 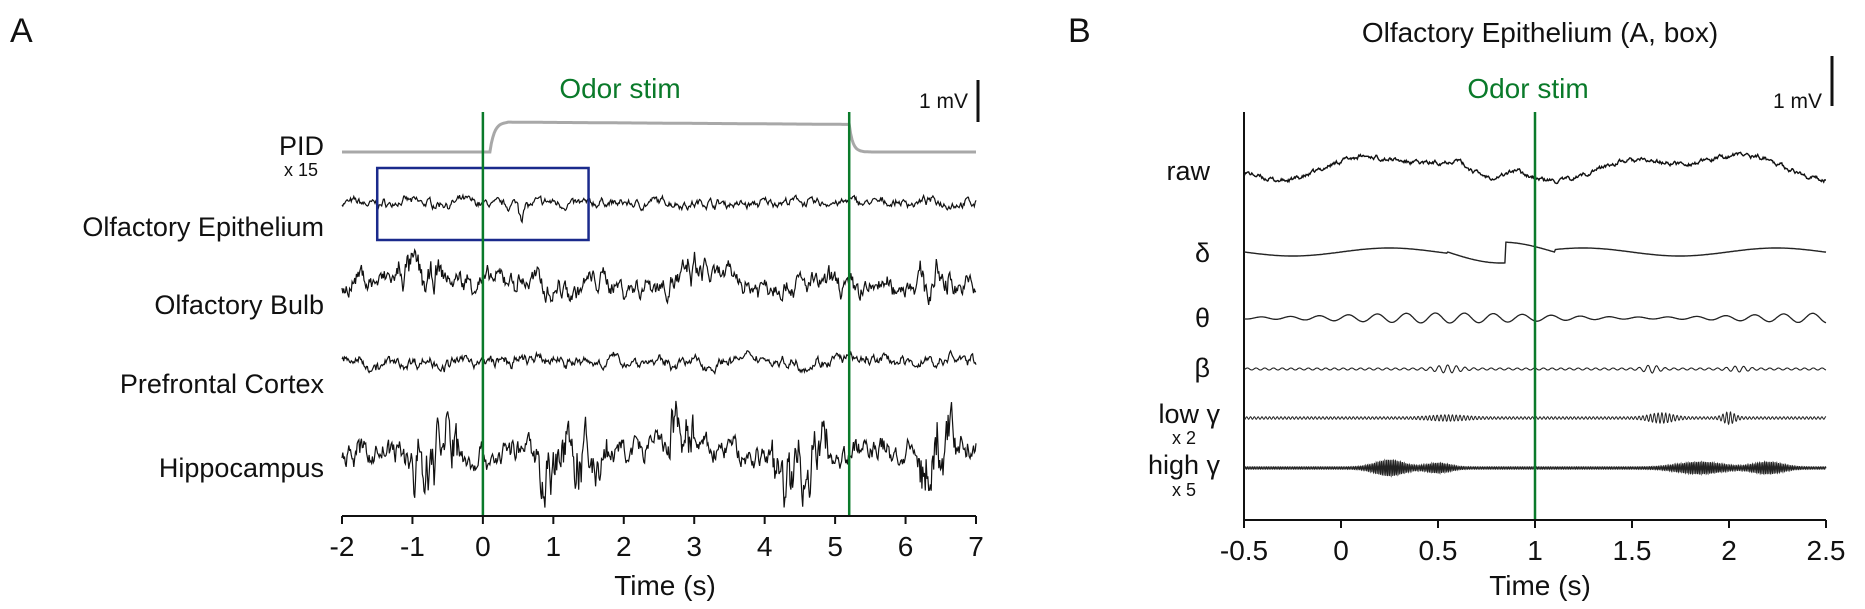 I want to click on panel-a-tick-label: 6, so click(x=906, y=546).